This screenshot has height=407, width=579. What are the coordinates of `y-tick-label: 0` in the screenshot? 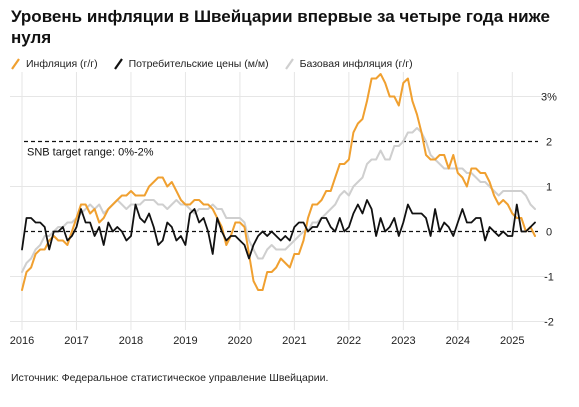 It's located at (549, 233).